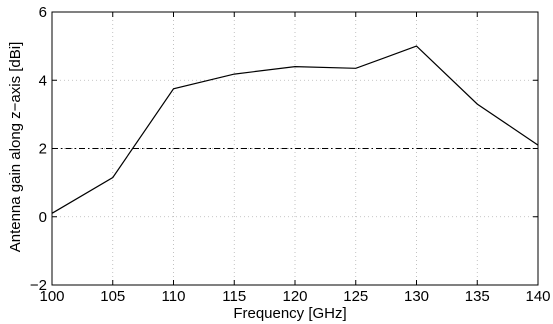  I want to click on x-tick-label: 130, so click(416, 296).